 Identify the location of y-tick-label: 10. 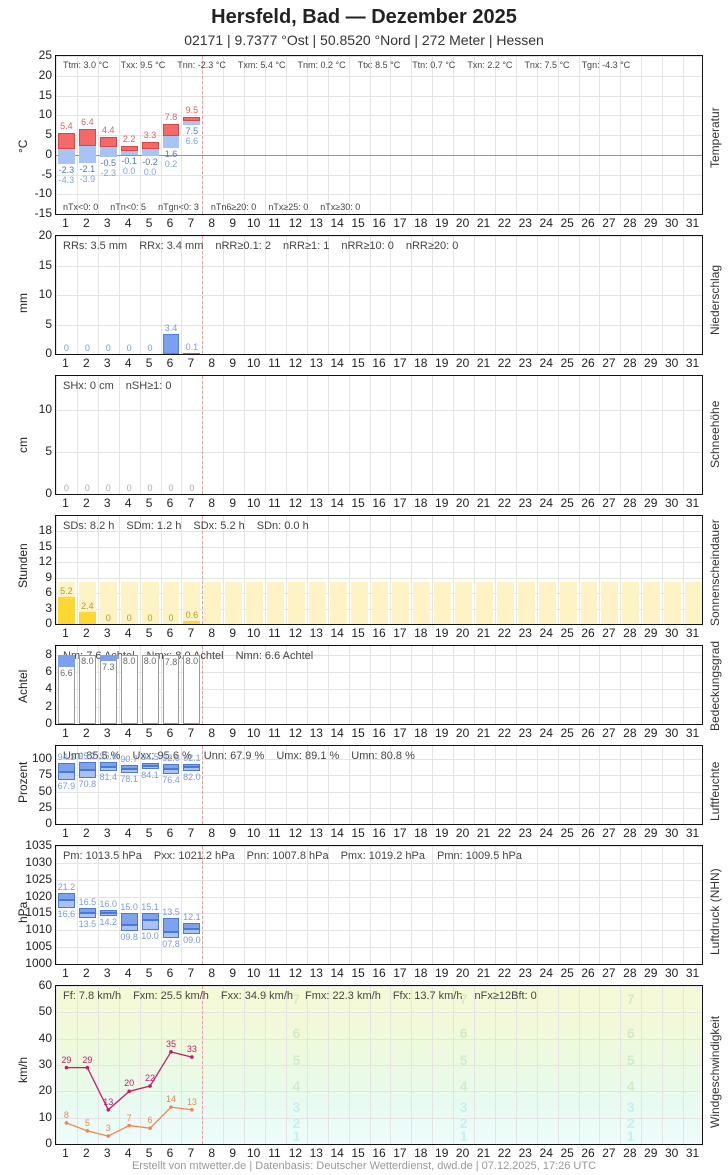
(45, 1116).